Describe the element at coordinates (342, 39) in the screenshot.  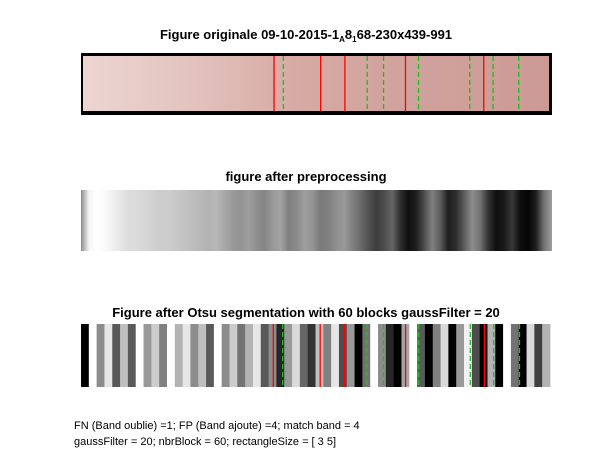
I see `original-title-sub-a: A` at that location.